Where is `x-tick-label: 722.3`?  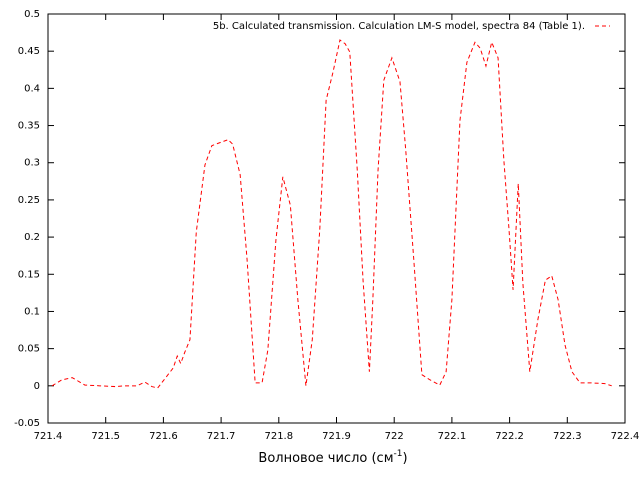 x-tick-label: 722.3 is located at coordinates (567, 436).